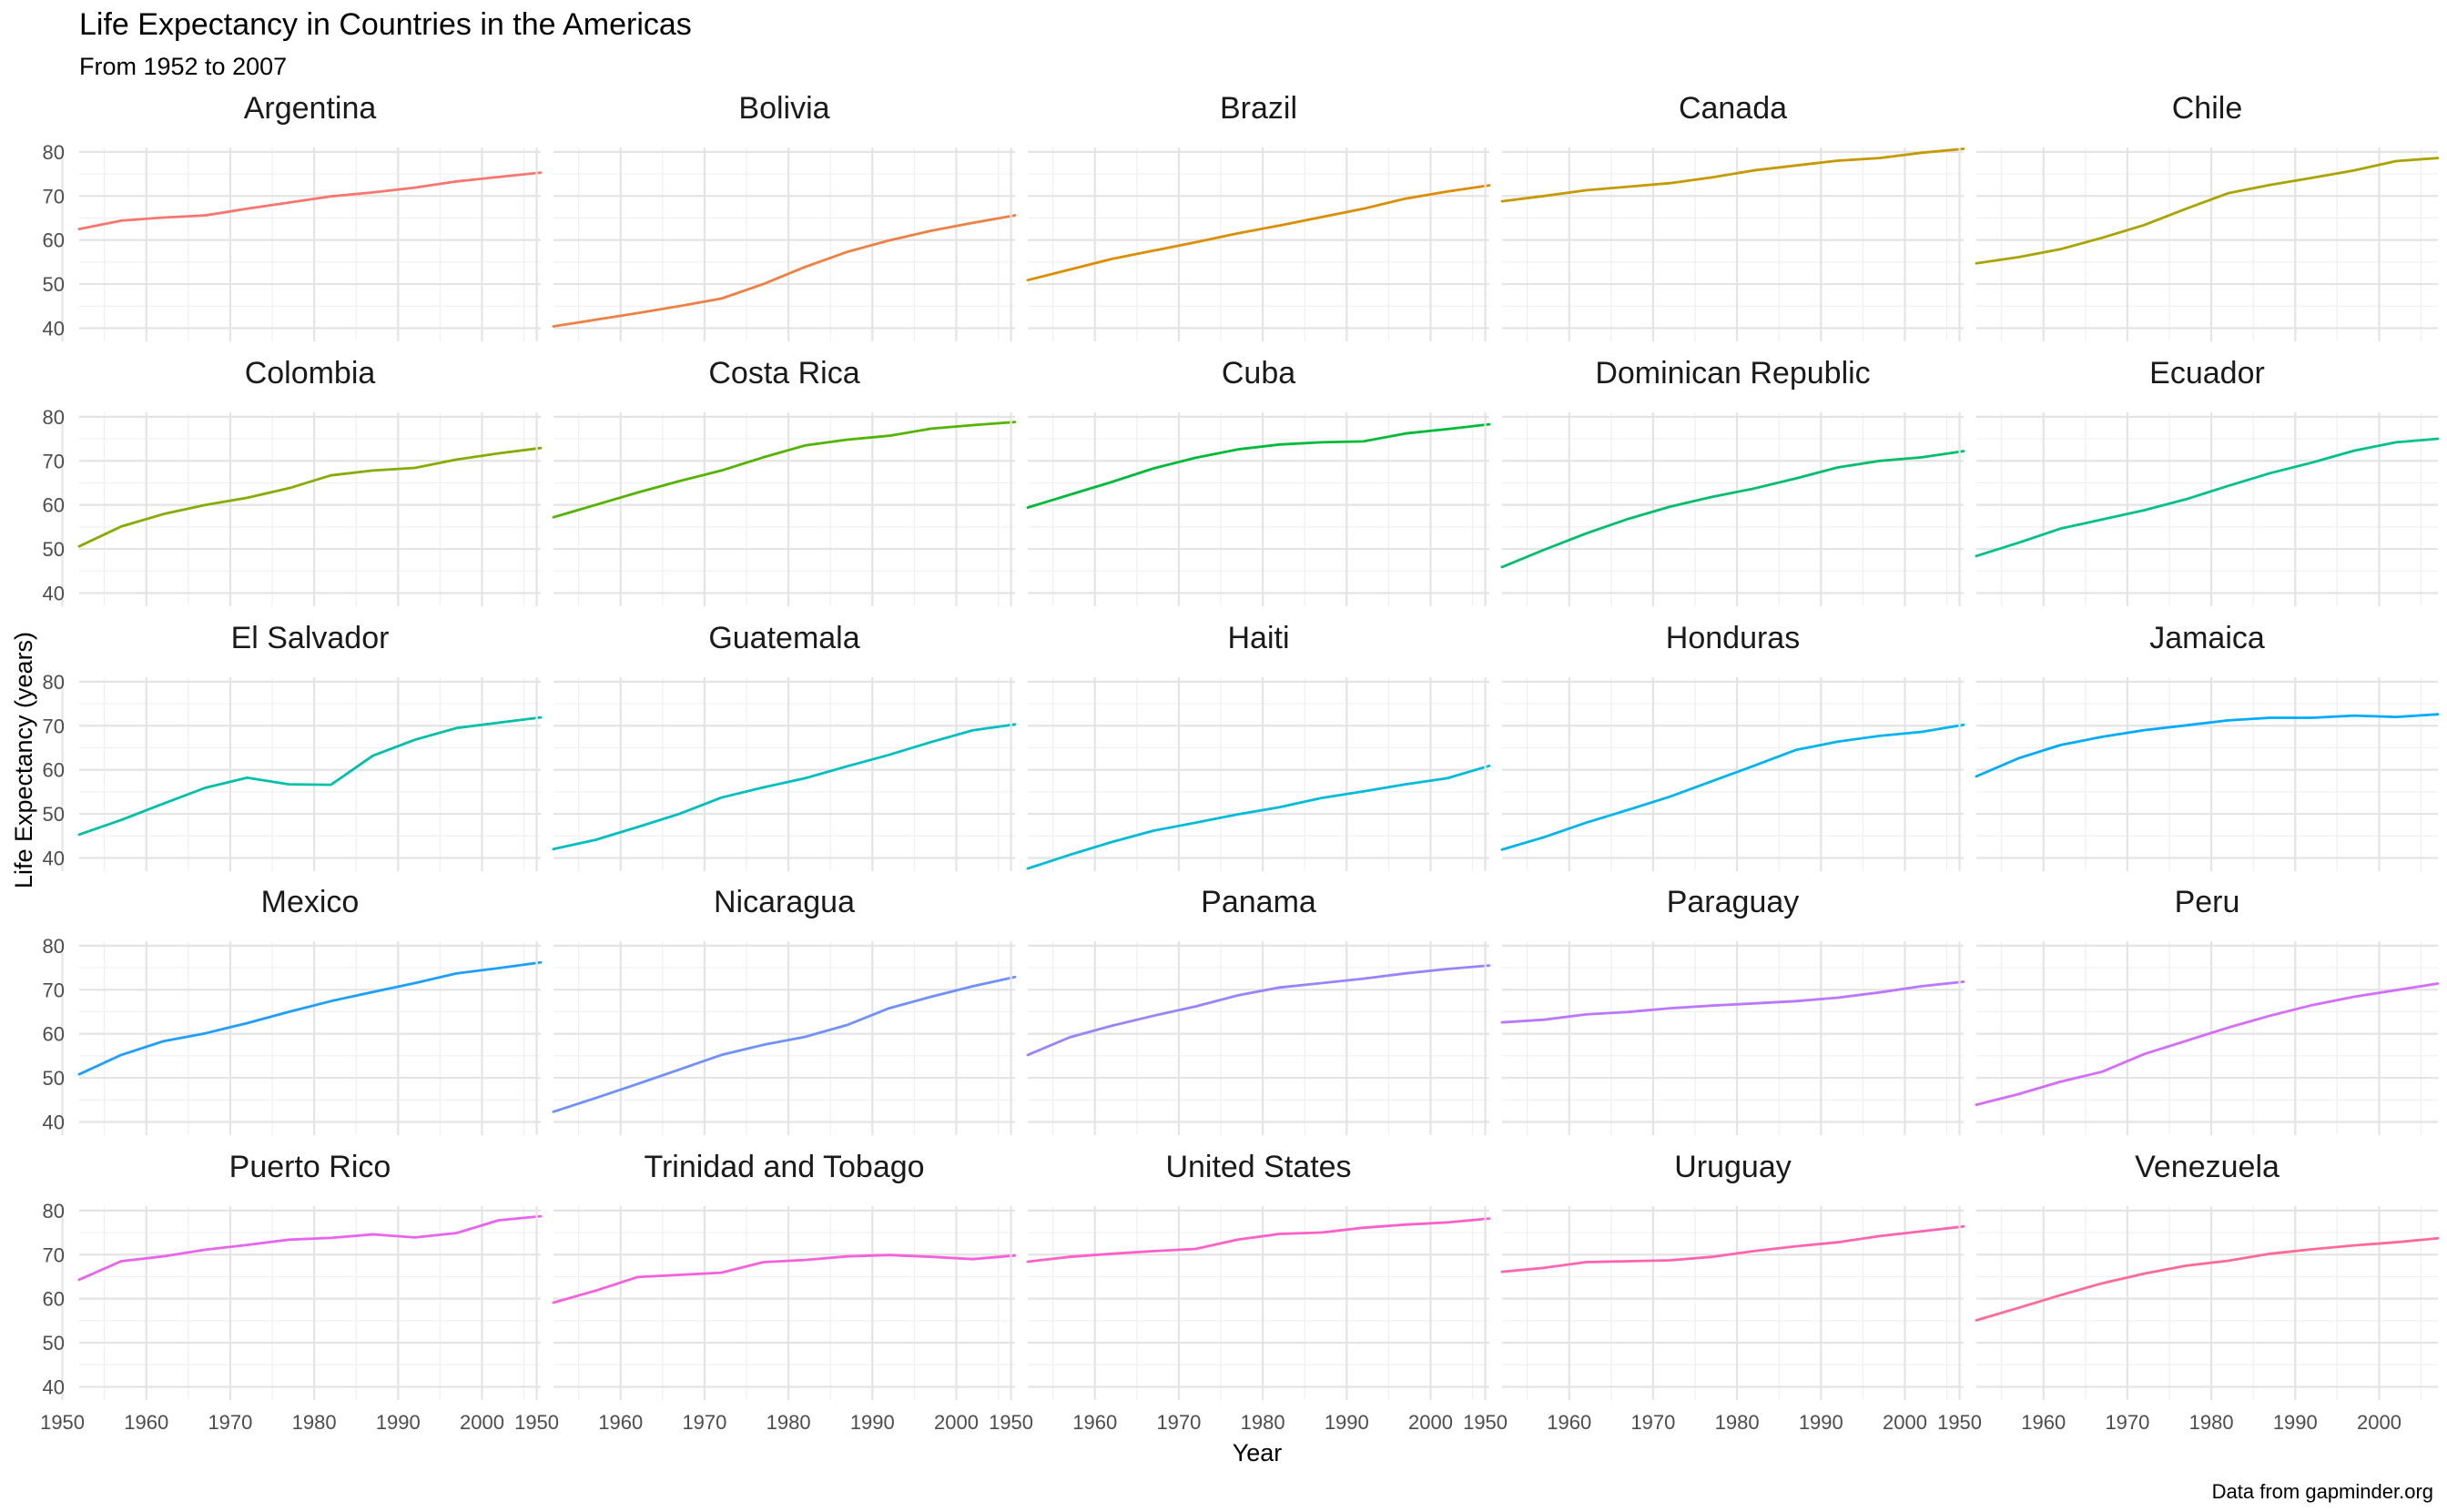 This screenshot has height=1512, width=2447. I want to click on facet-costa-rica: Costa Rica, so click(776, 481).